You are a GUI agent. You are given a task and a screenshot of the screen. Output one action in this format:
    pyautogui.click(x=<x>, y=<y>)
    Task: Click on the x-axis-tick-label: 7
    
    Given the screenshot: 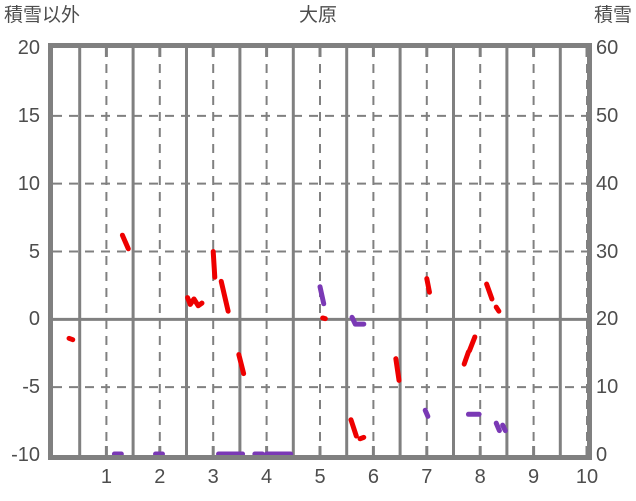 What is the action you would take?
    pyautogui.click(x=427, y=477)
    